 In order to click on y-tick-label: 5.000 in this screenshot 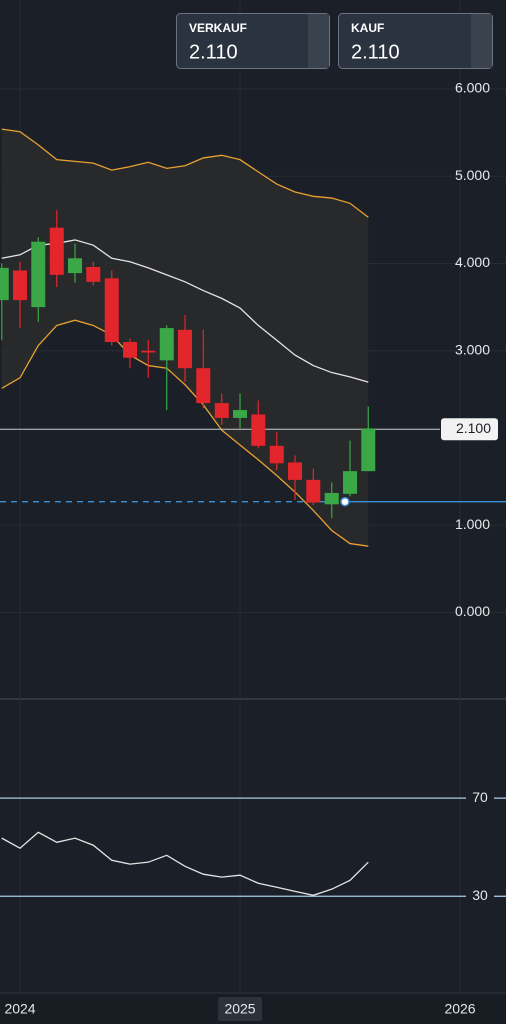, I will do `click(472, 175)`.